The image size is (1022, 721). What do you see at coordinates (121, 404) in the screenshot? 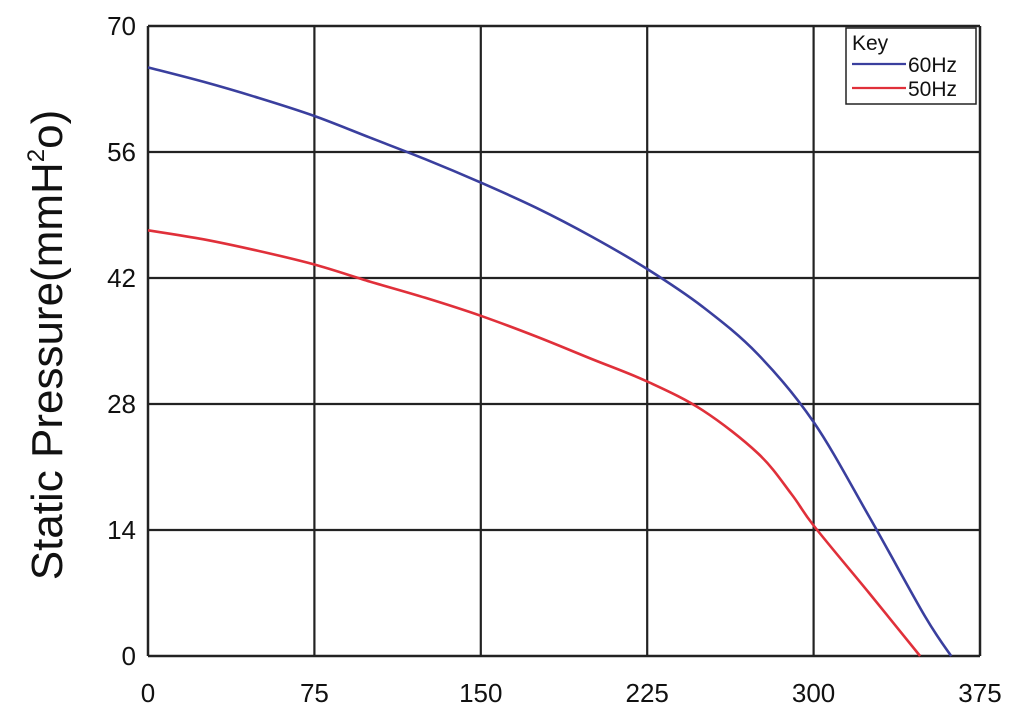
I see `y-tick-label: 28` at bounding box center [121, 404].